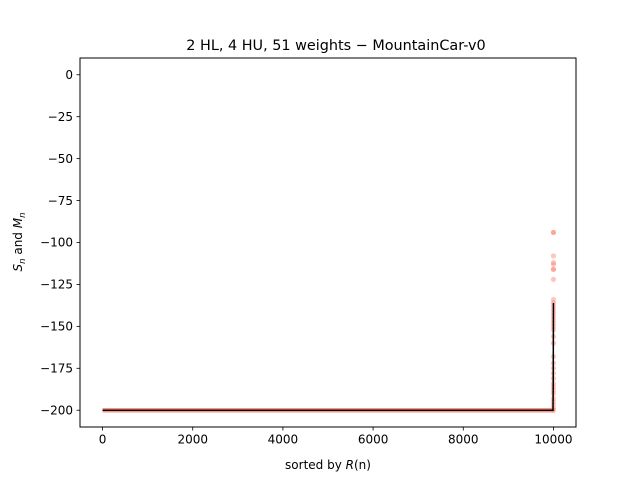 This screenshot has height=480, width=640. Describe the element at coordinates (69, 75) in the screenshot. I see `y-tick-label: 0` at that location.